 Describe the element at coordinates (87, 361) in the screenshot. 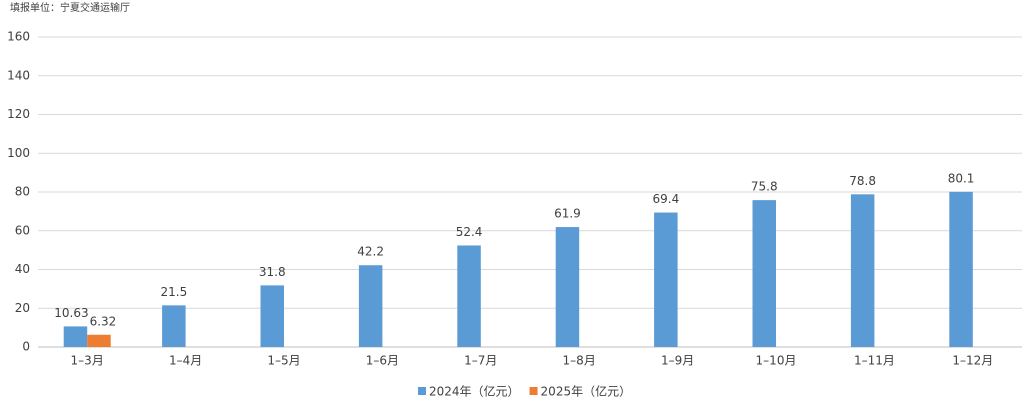

I see `x-tick-label: 1–3月` at that location.